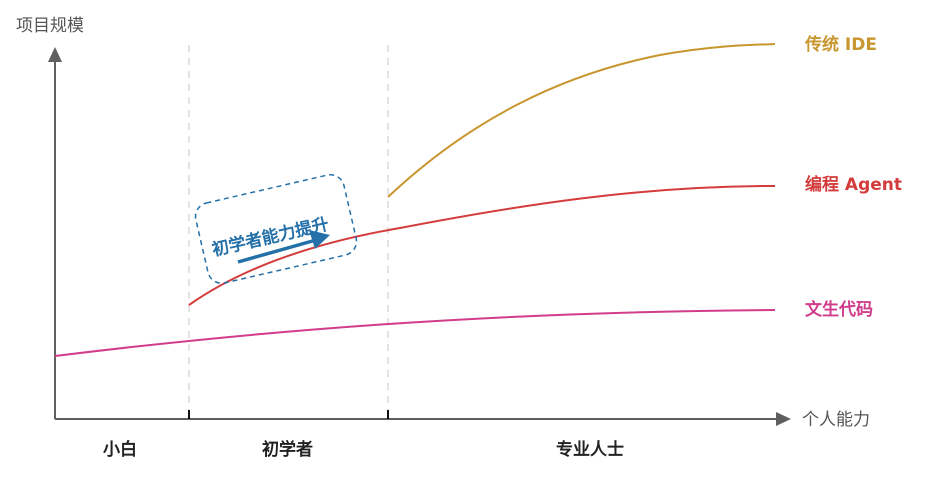 The width and height of the screenshot is (925, 479). Describe the element at coordinates (276, 229) in the screenshot. I see `annotation-box` at that location.